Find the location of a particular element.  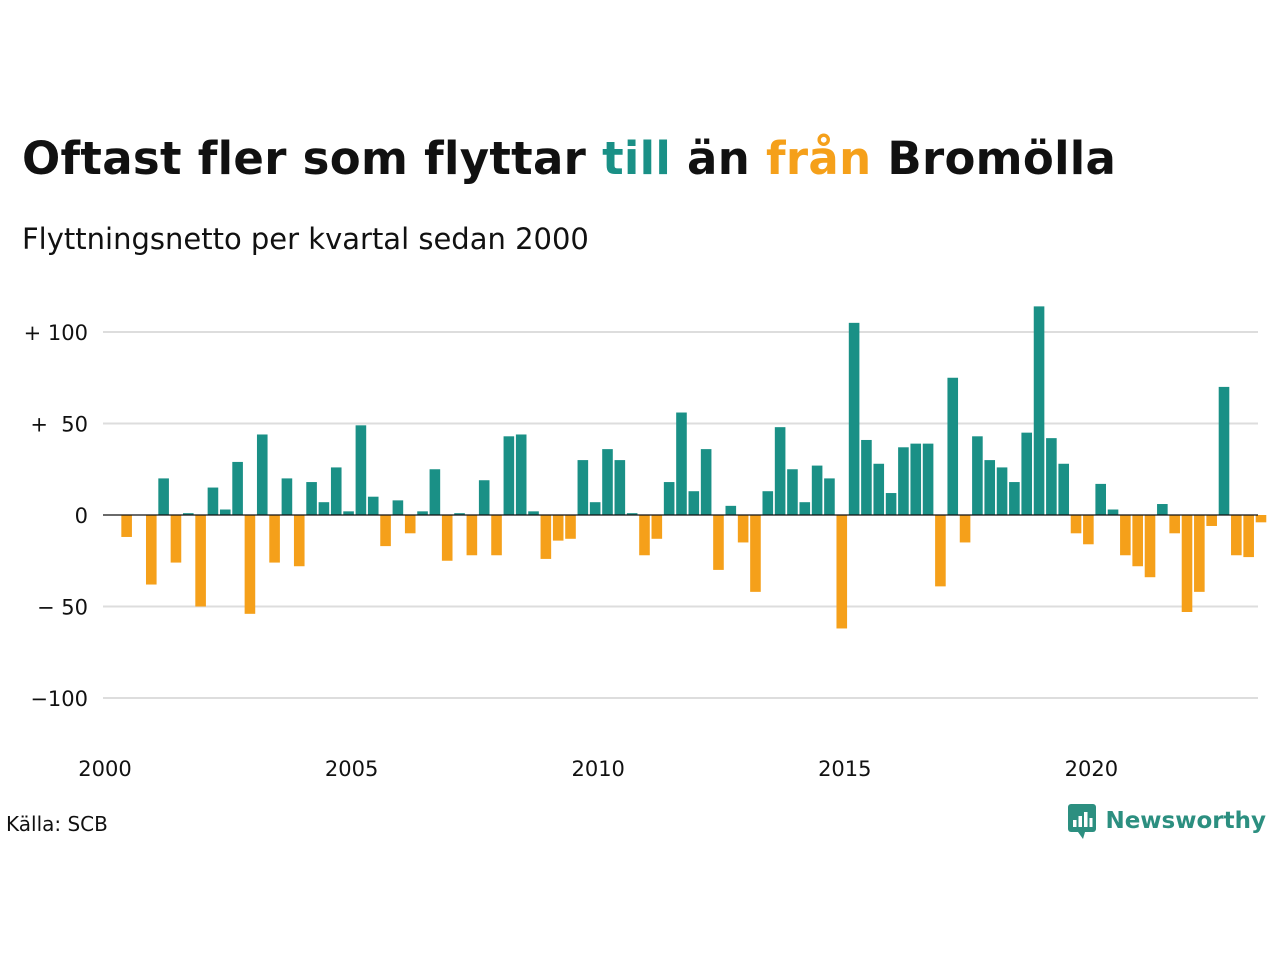

x-tick-label: 2020 is located at coordinates (1091, 769).